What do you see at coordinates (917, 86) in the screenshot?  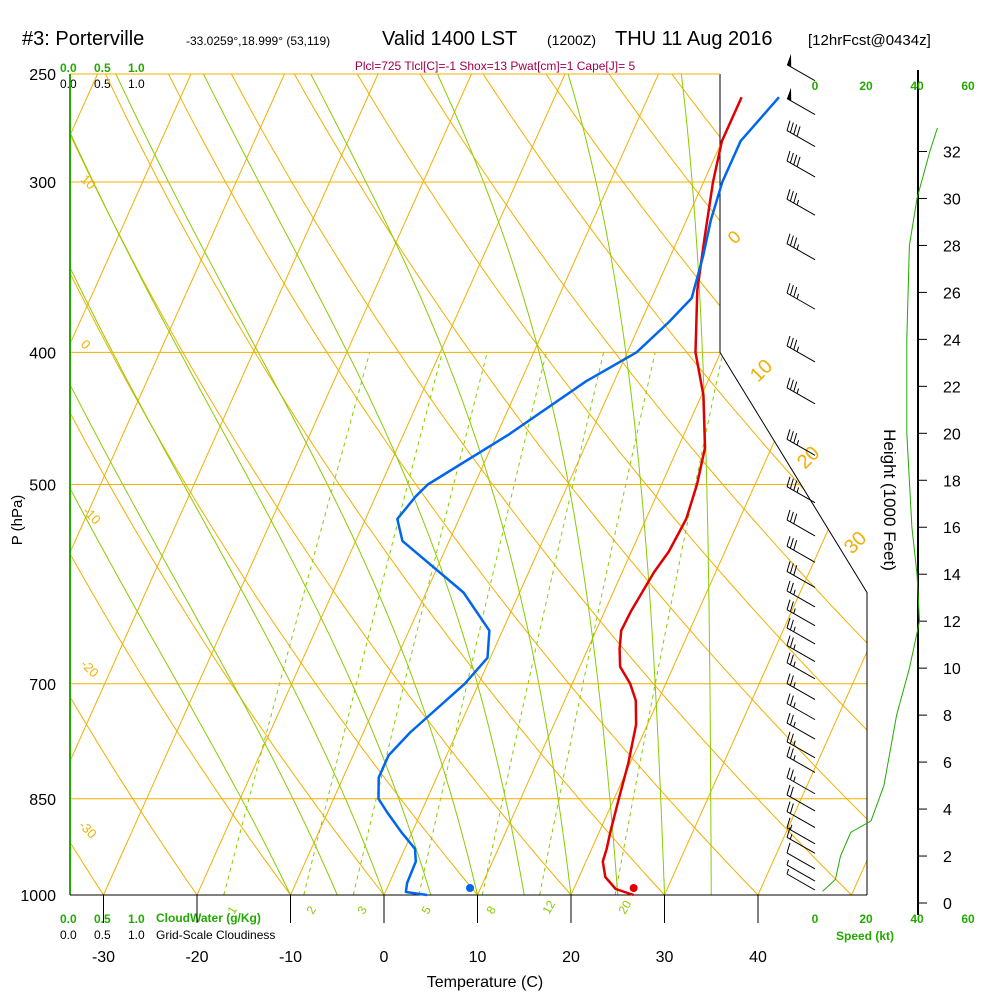 I see `speed-tick-label-top: 40` at bounding box center [917, 86].